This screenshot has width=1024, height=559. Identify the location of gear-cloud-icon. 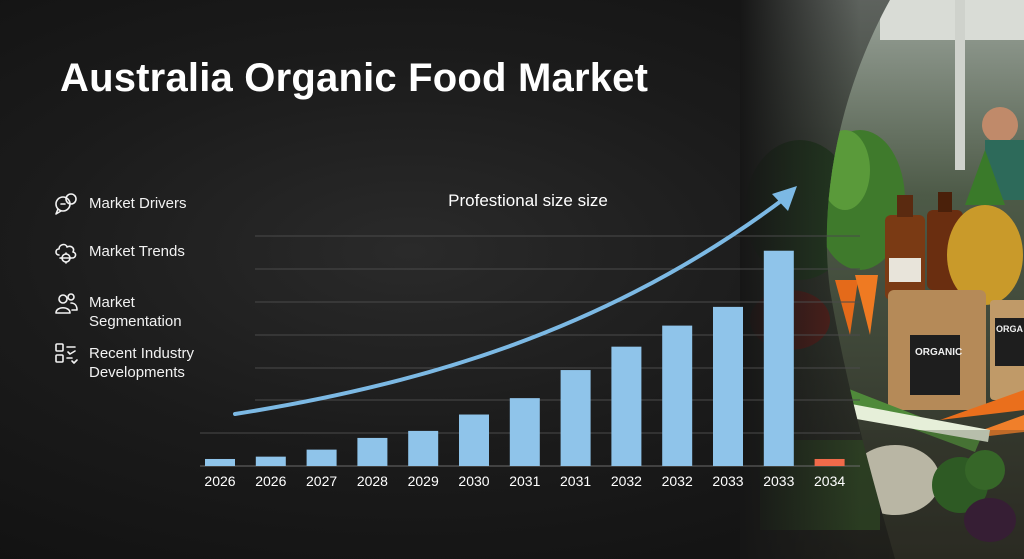
(66, 253).